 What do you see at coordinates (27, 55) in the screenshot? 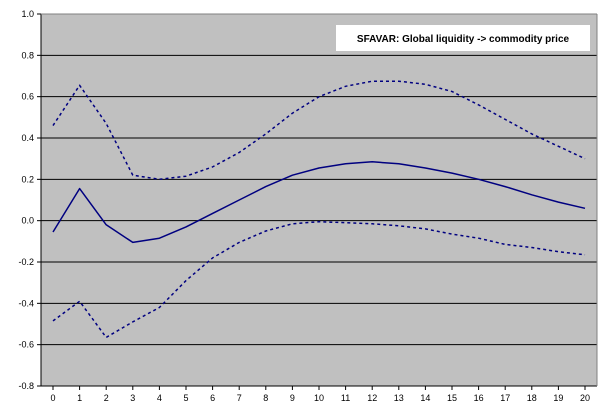
I see `y-tick-label: 0.8` at bounding box center [27, 55].